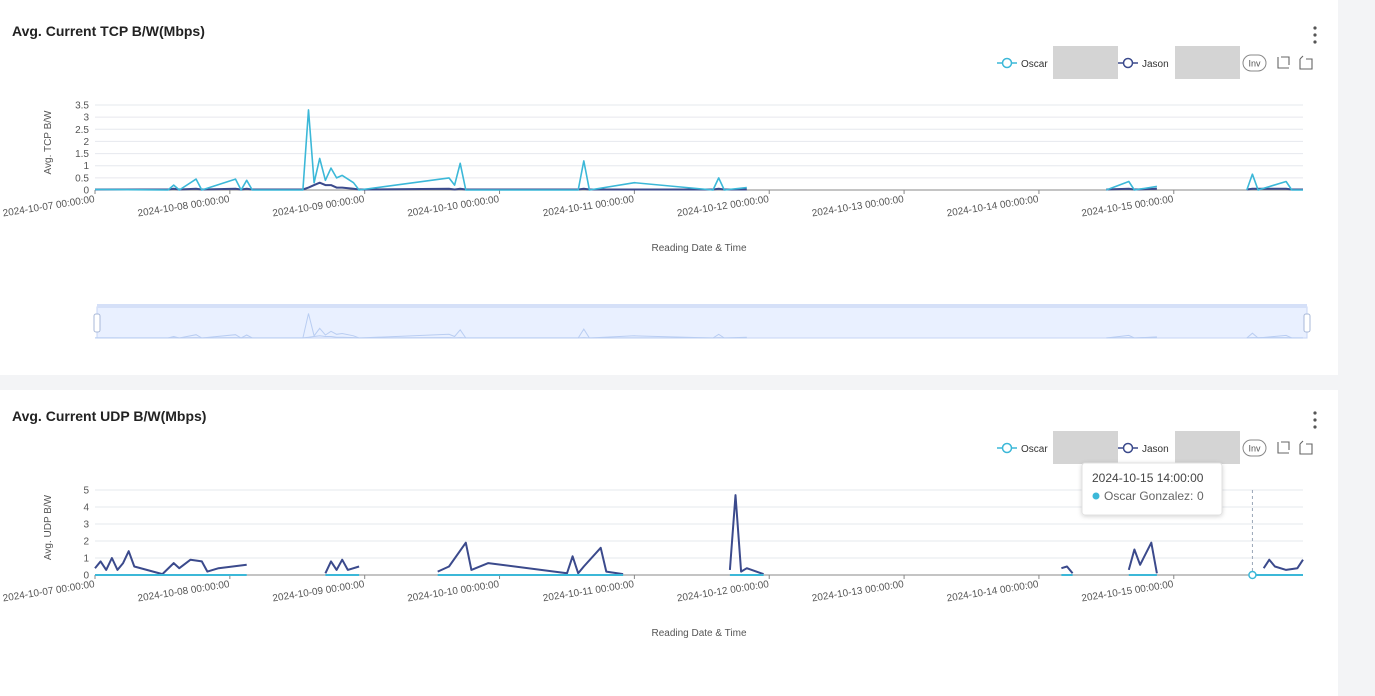 This screenshot has width=1375, height=696. Describe the element at coordinates (108, 31) in the screenshot. I see `chart-title: Avg. Current TCP B/W(Mbps)` at that location.